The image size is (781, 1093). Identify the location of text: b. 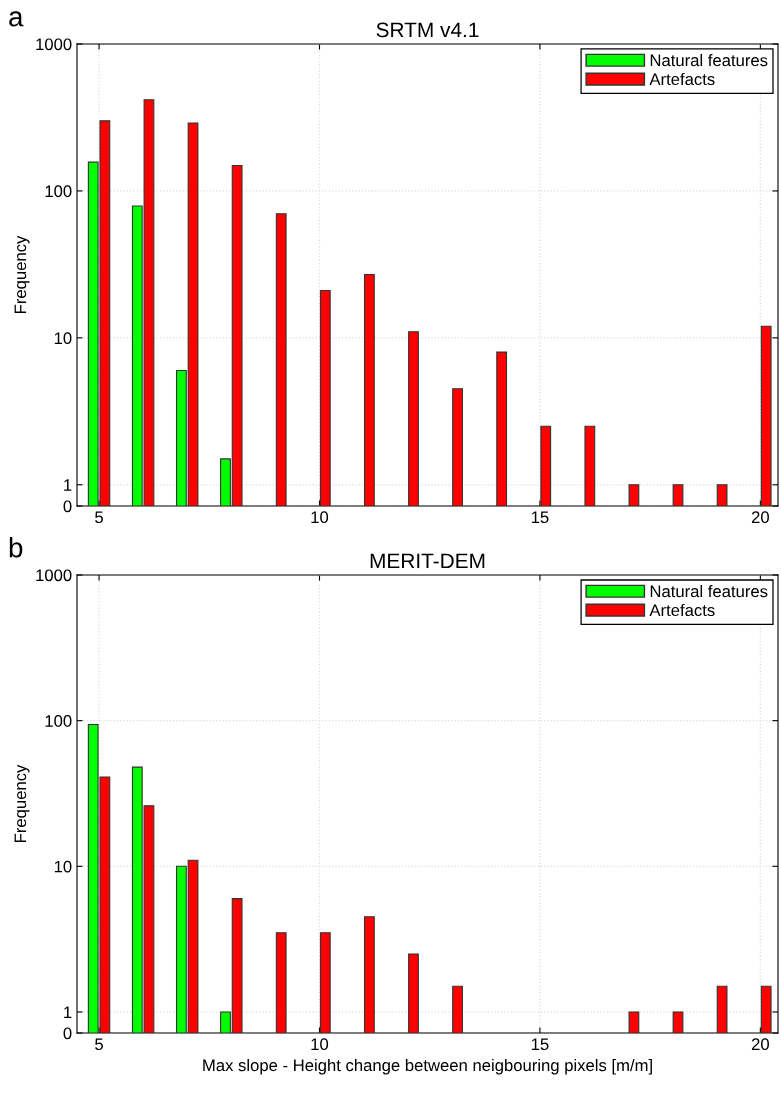
(16, 547).